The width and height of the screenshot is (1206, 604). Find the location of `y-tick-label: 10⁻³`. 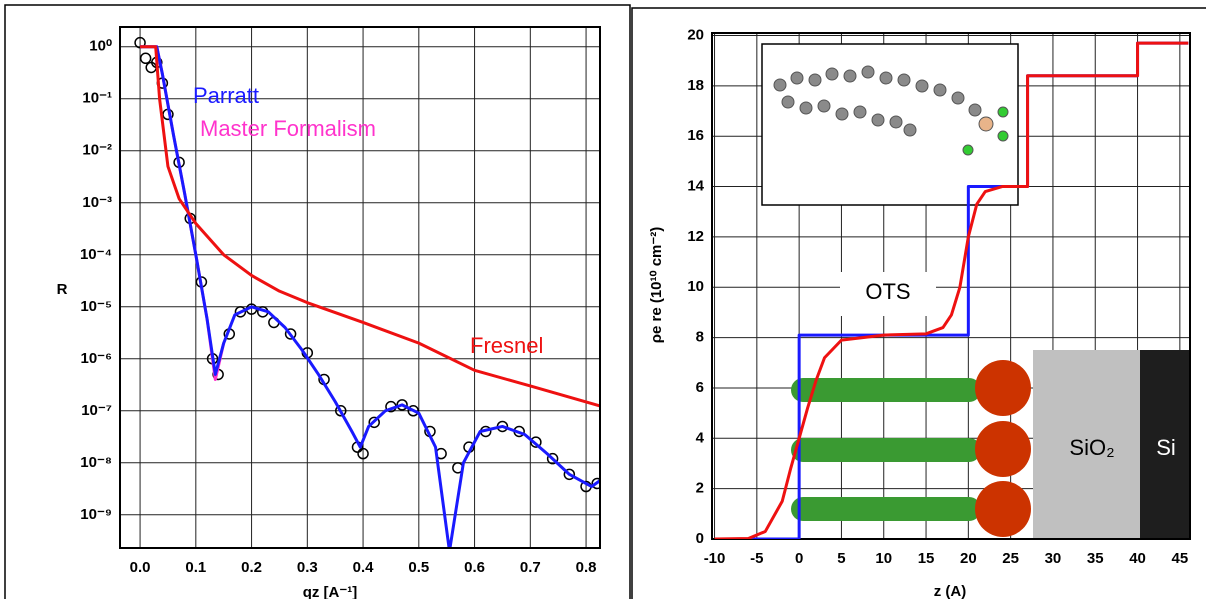

y-tick-label: 10⁻³ is located at coordinates (97, 202).